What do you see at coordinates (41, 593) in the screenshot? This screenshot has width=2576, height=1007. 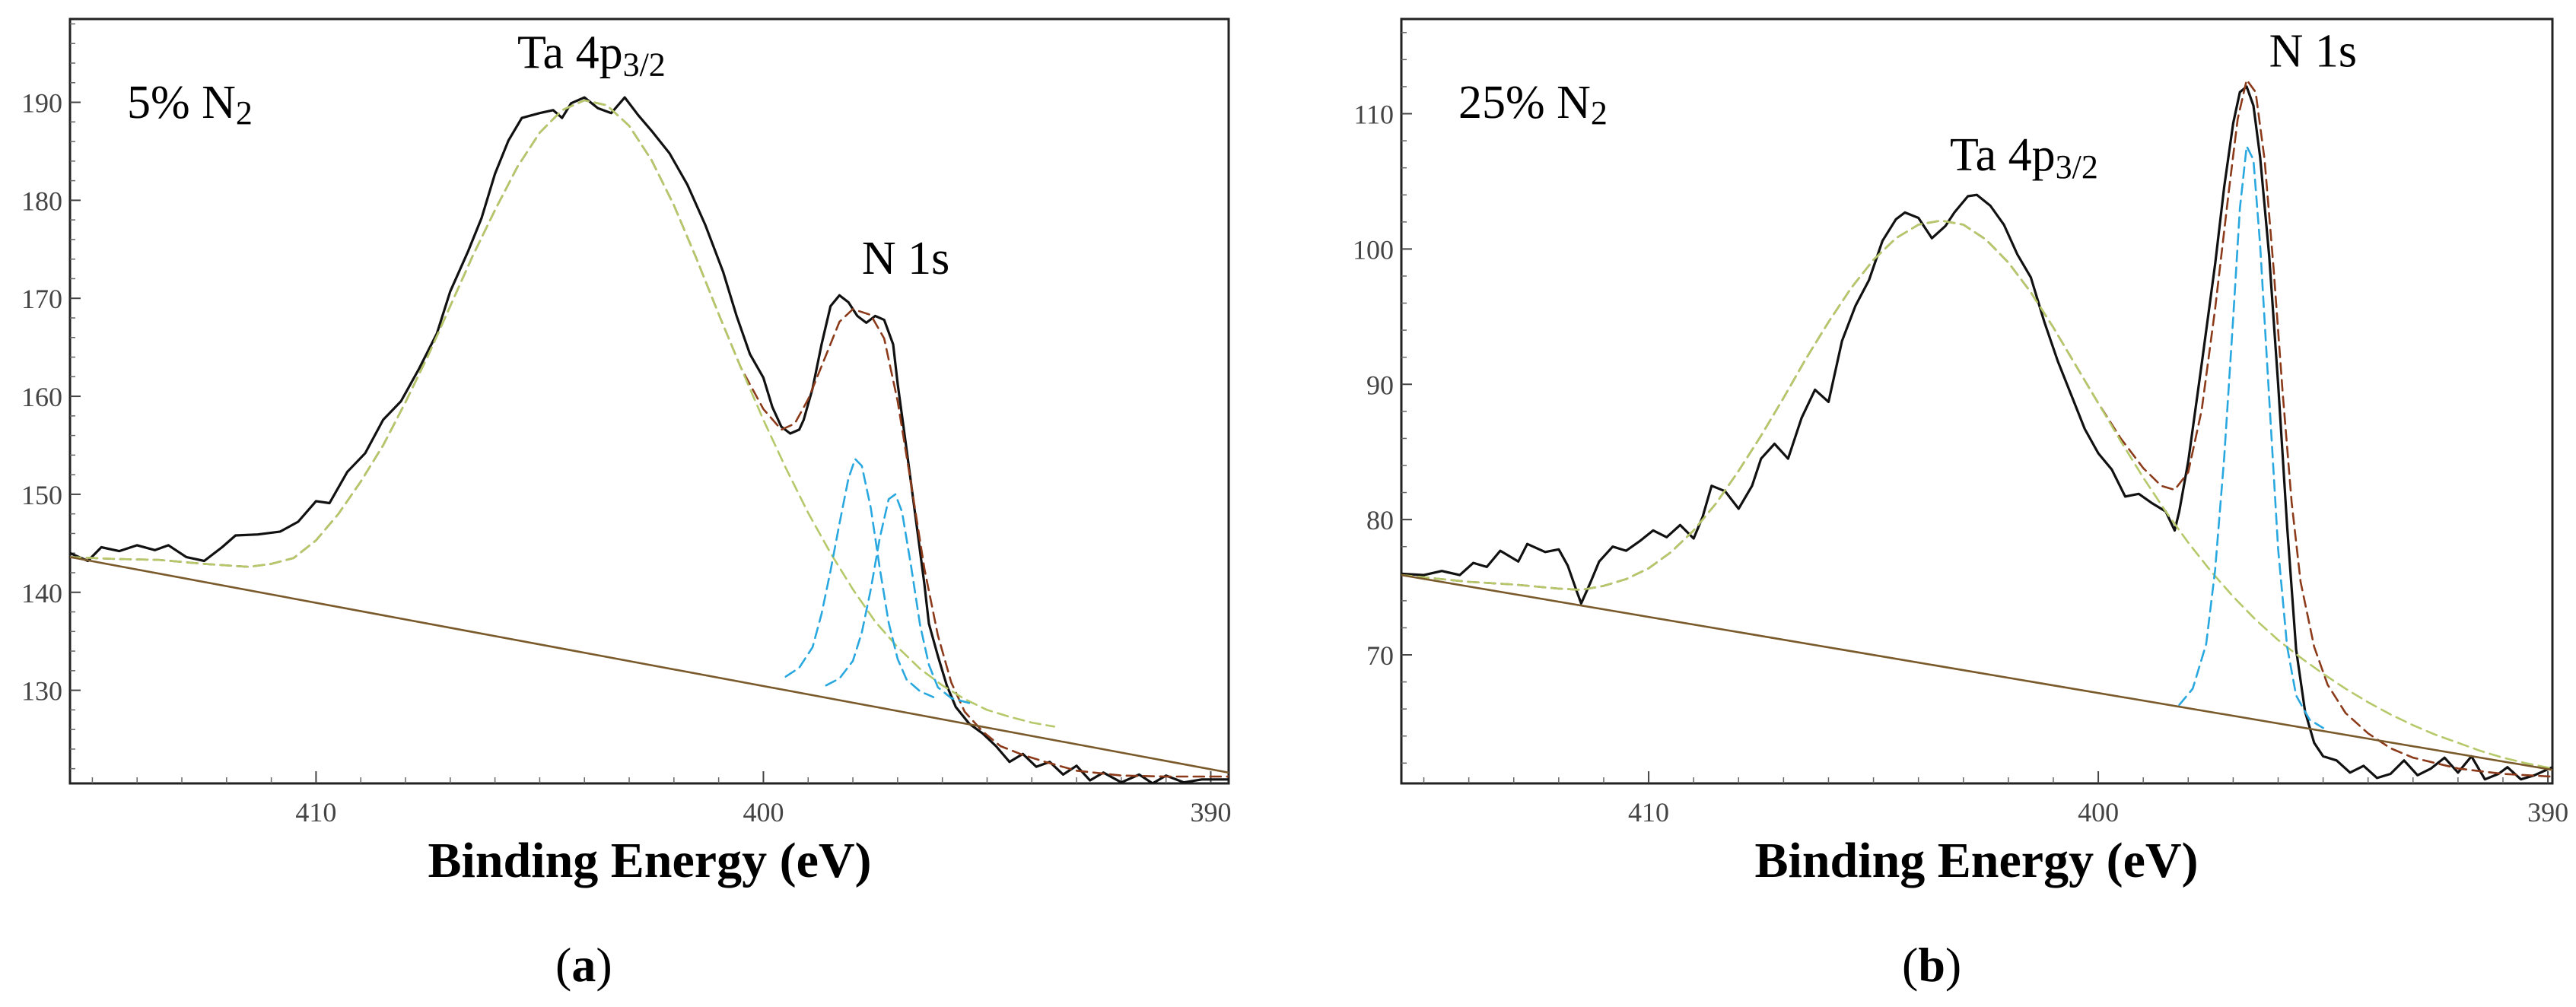 I see `panel-a-y-tick-label: 140` at bounding box center [41, 593].